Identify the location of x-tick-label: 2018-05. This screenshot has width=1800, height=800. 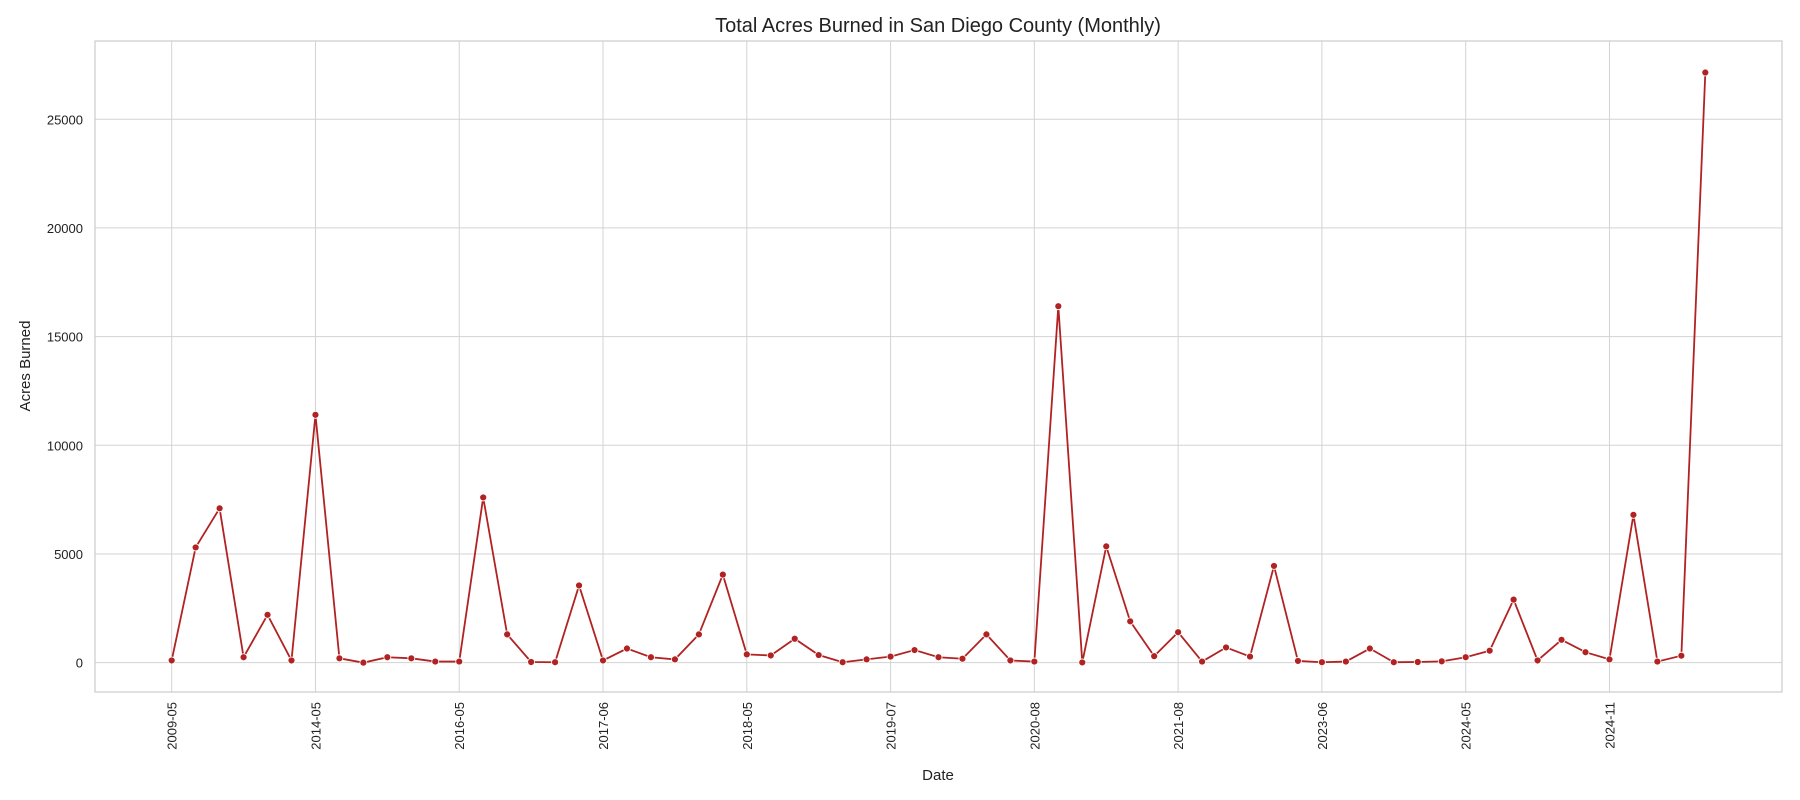
(747, 726).